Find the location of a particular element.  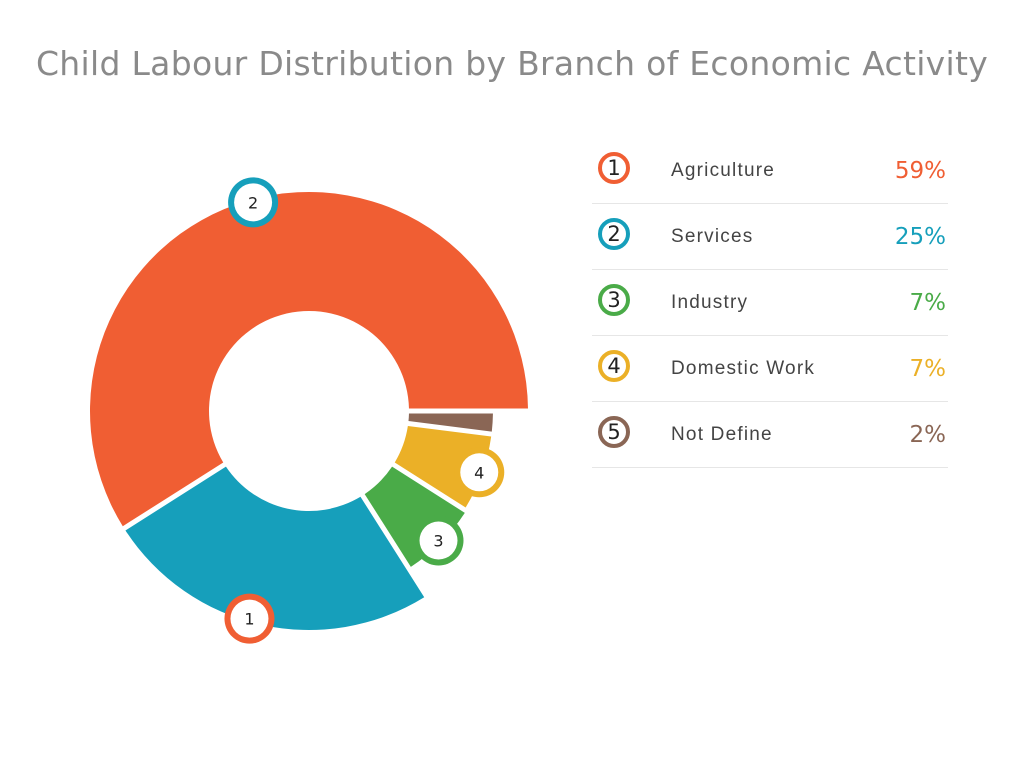

slice-badge-number: 4 is located at coordinates (479, 472).